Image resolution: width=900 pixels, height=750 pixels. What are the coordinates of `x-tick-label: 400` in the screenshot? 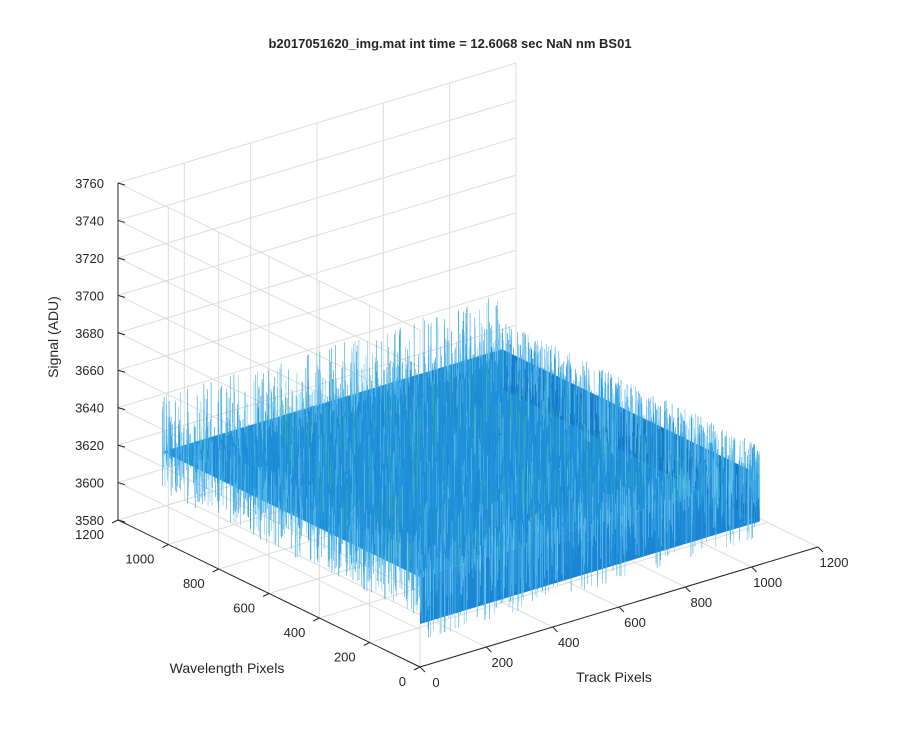 It's located at (569, 642).